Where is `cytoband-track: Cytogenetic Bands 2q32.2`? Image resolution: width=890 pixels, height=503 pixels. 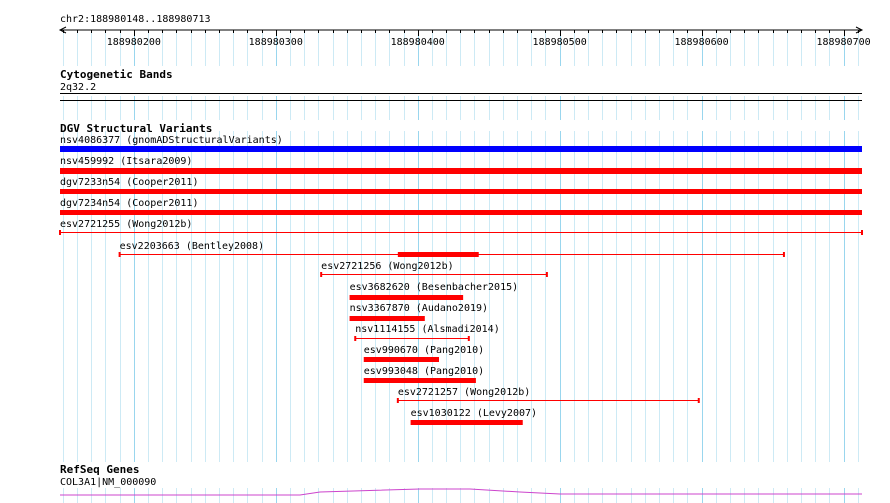
cytoband-track: Cytogenetic Bands 2q32.2 is located at coordinates (461, 83).